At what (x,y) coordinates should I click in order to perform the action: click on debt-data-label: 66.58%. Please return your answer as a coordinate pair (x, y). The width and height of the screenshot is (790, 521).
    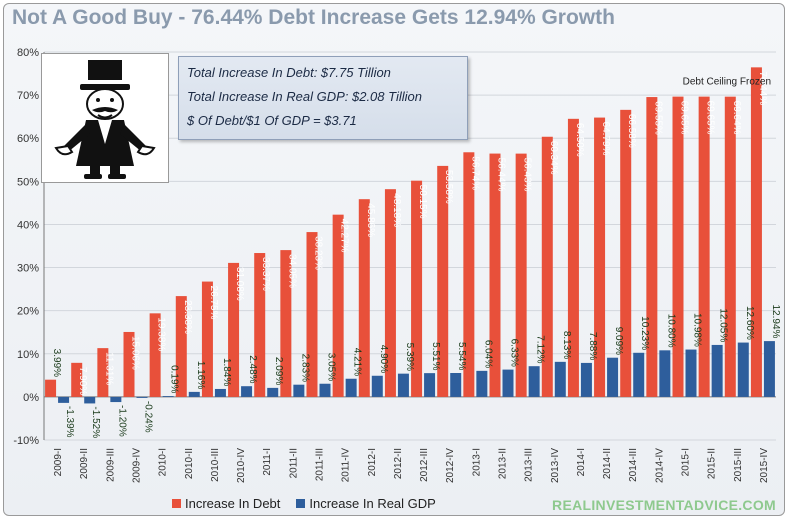
    Looking at the image, I should click on (631, 131).